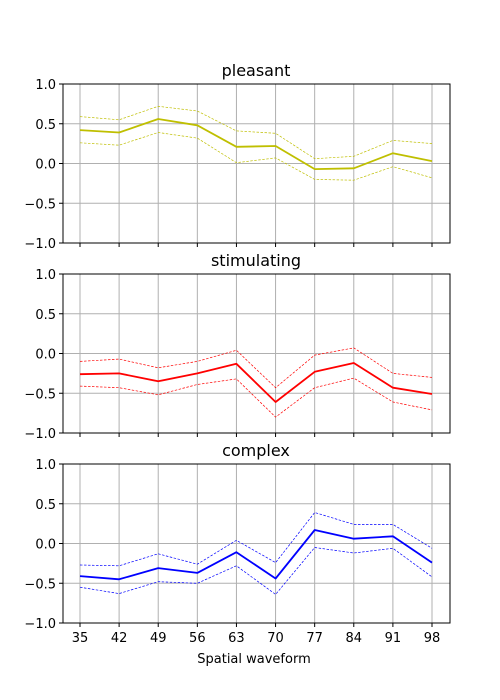  What do you see at coordinates (256, 70) in the screenshot?
I see `panel-title-pleasant: pleasant` at bounding box center [256, 70].